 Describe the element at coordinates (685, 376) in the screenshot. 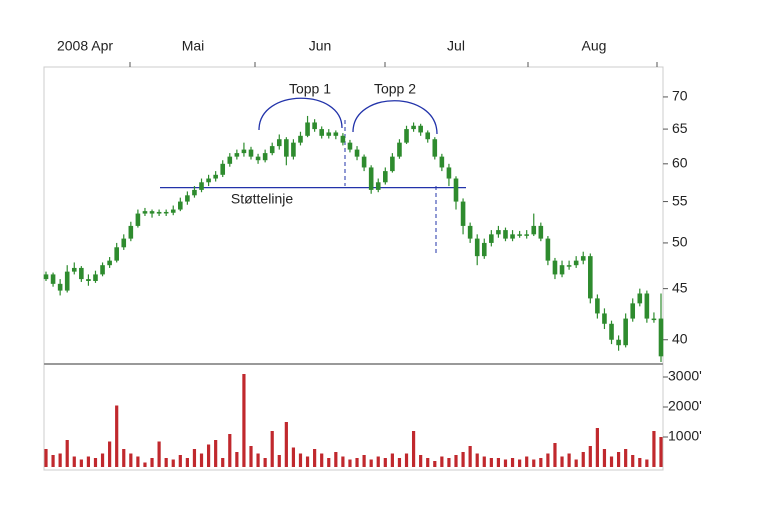

I see `y-tick-label: 3000'` at that location.